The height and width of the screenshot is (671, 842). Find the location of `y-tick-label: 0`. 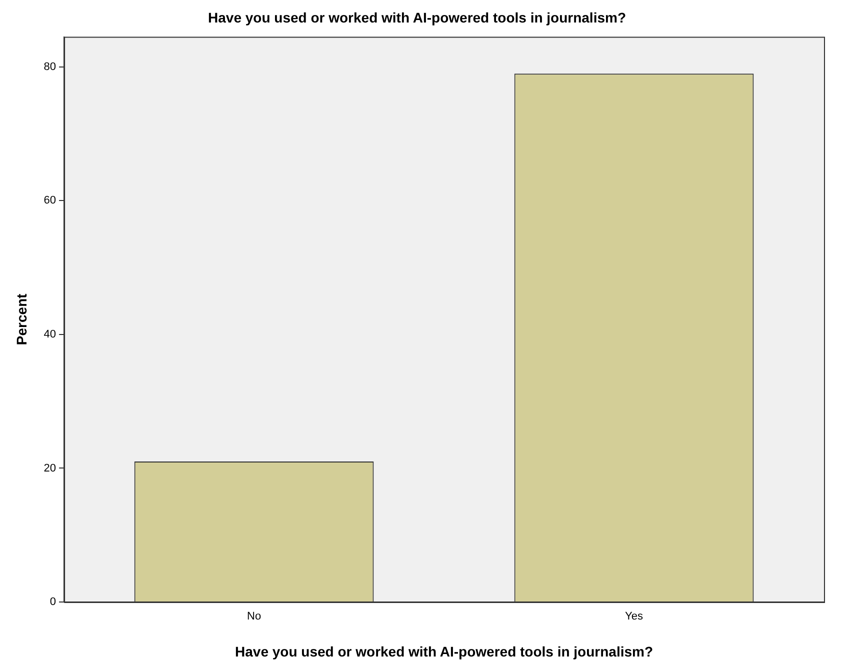

y-tick-label: 0 is located at coordinates (53, 602).